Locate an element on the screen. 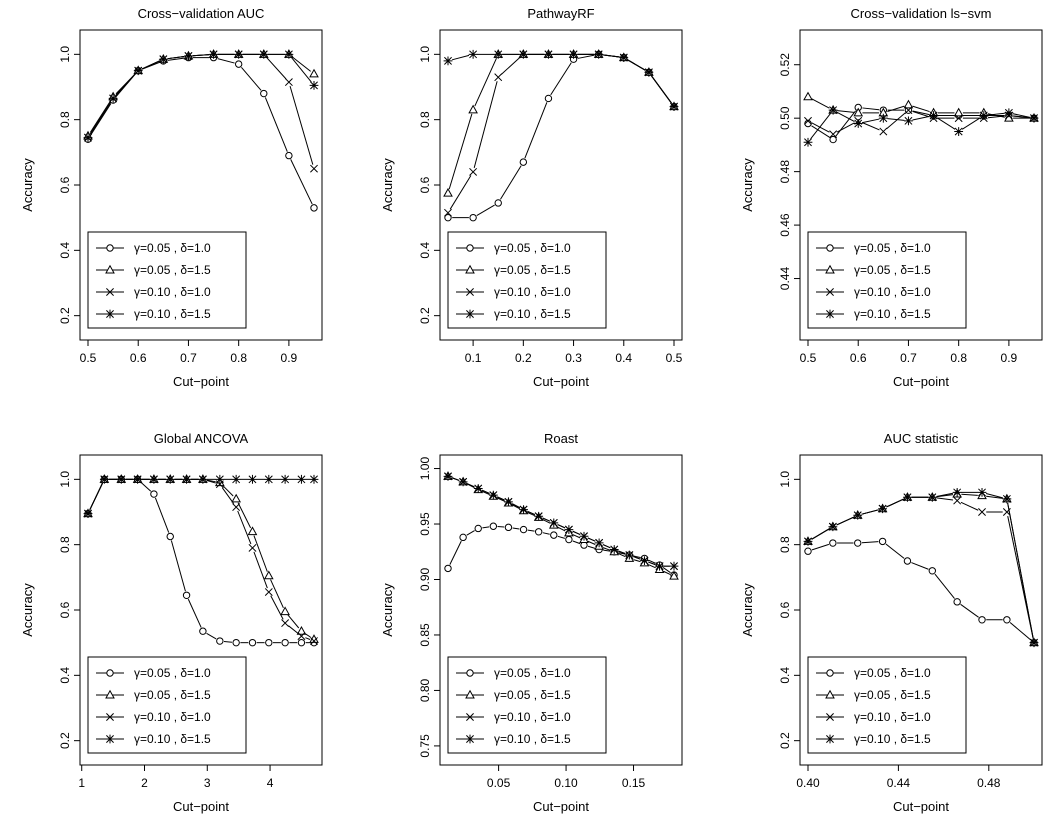  legend-label: γ=0.10 , δ=1.0 is located at coordinates (532, 717).